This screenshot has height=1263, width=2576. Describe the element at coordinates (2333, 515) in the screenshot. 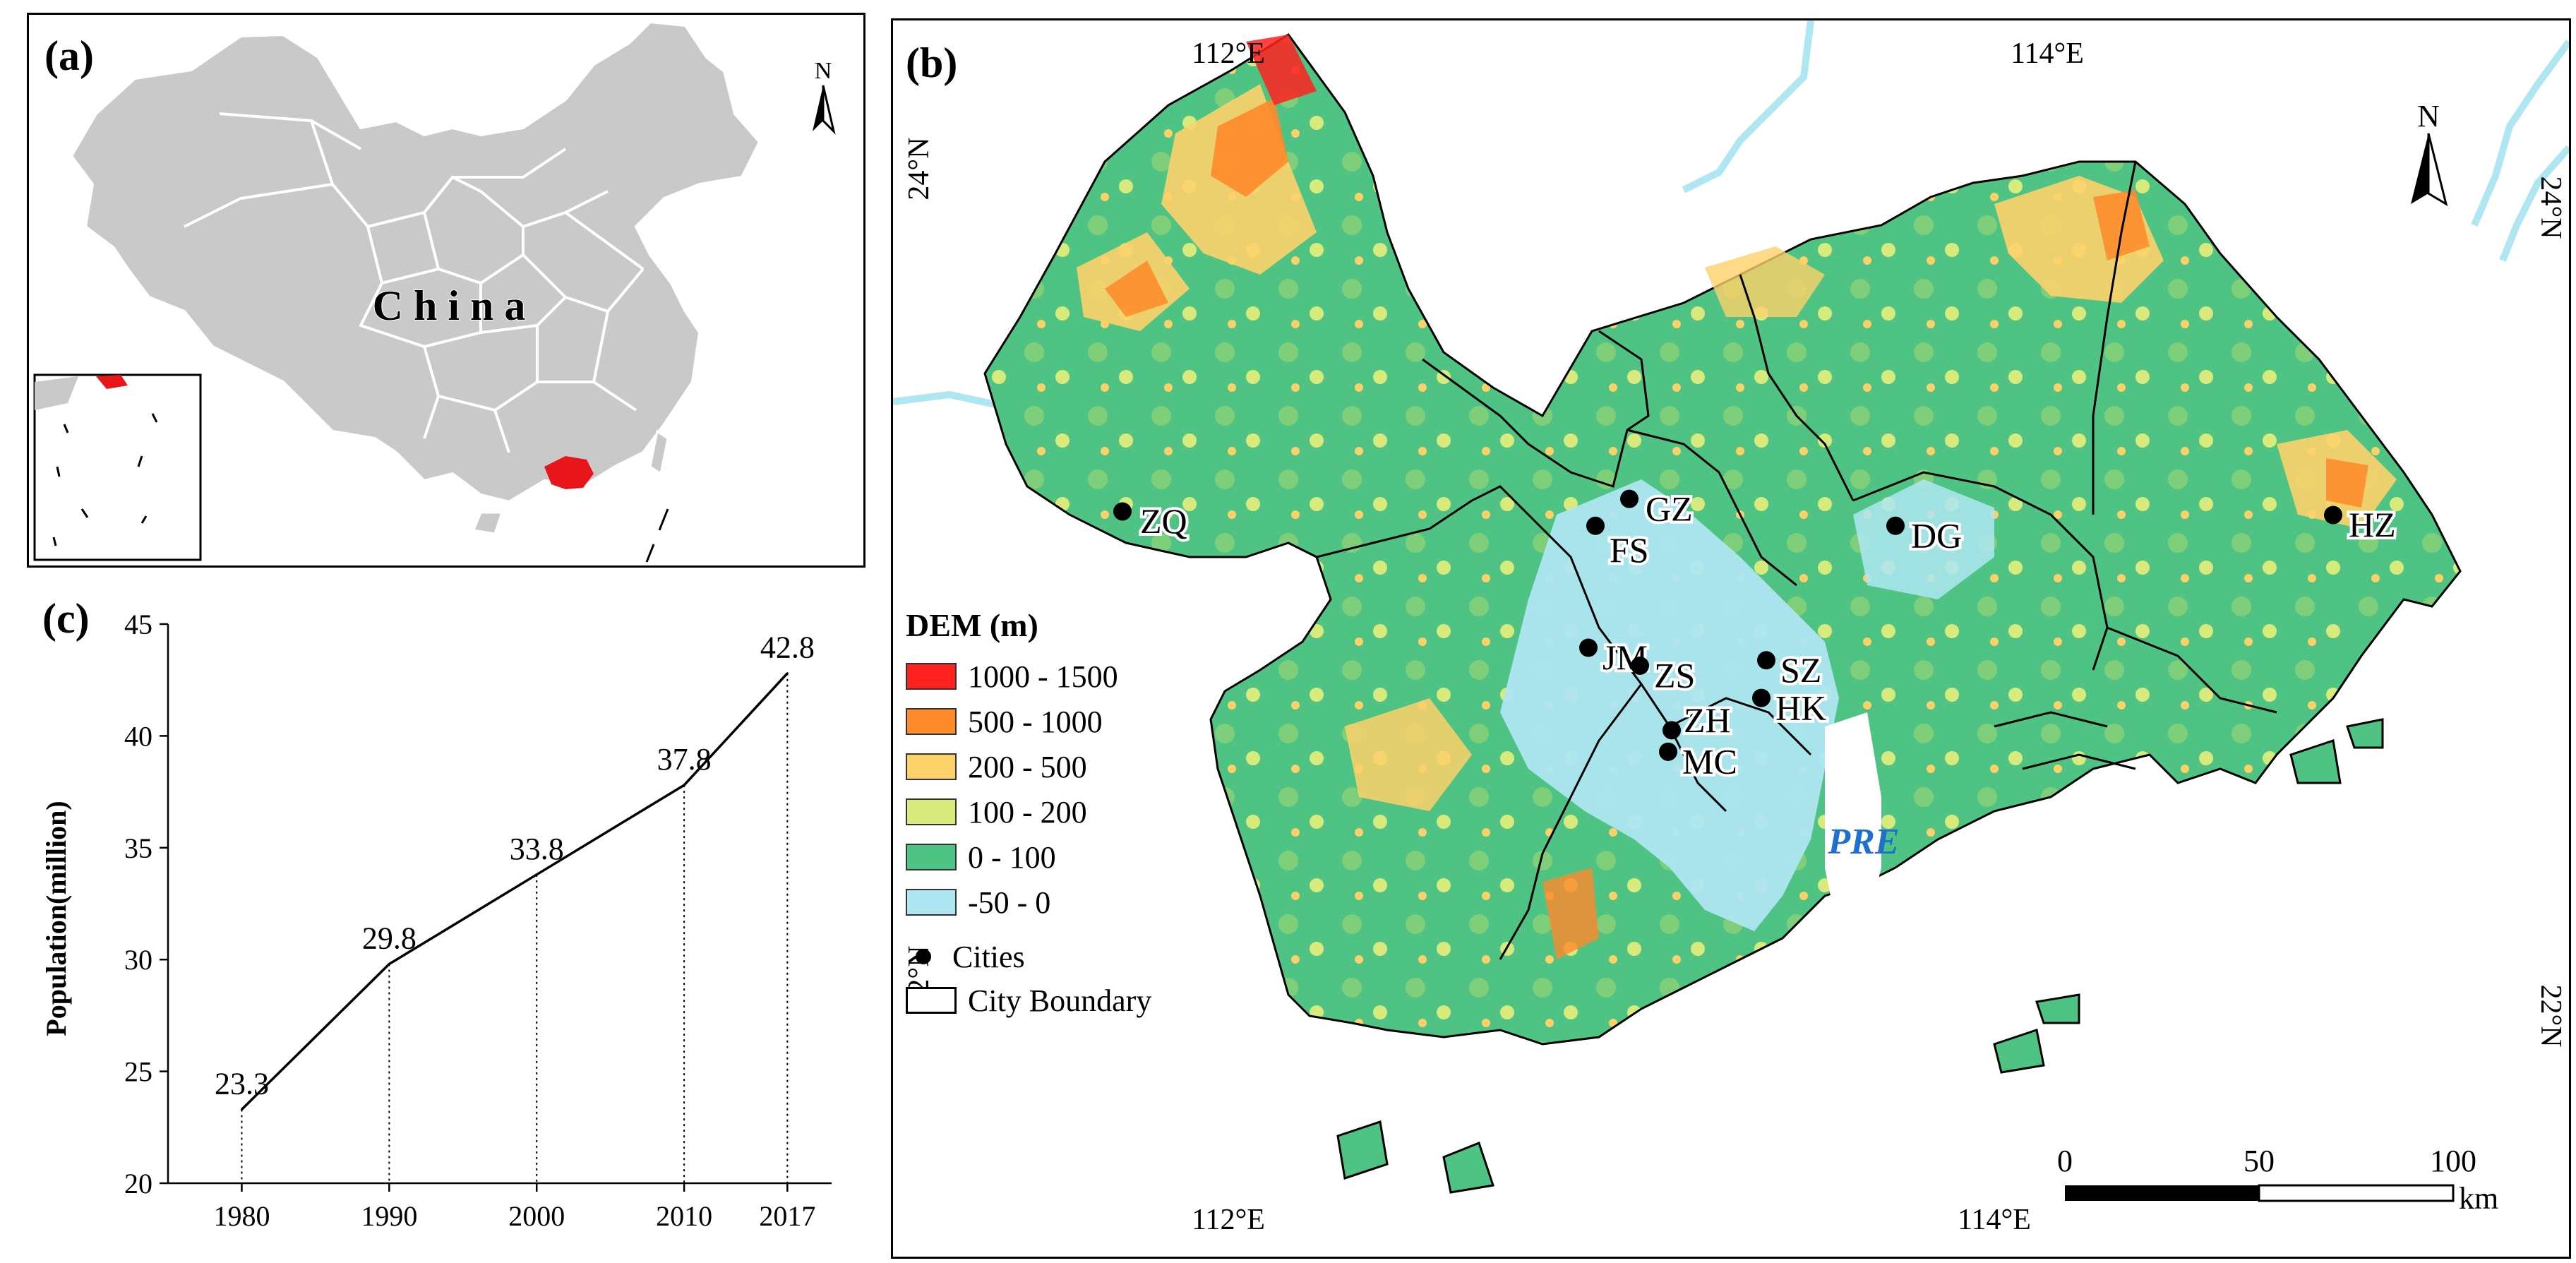

I see `city-dot-hz` at that location.